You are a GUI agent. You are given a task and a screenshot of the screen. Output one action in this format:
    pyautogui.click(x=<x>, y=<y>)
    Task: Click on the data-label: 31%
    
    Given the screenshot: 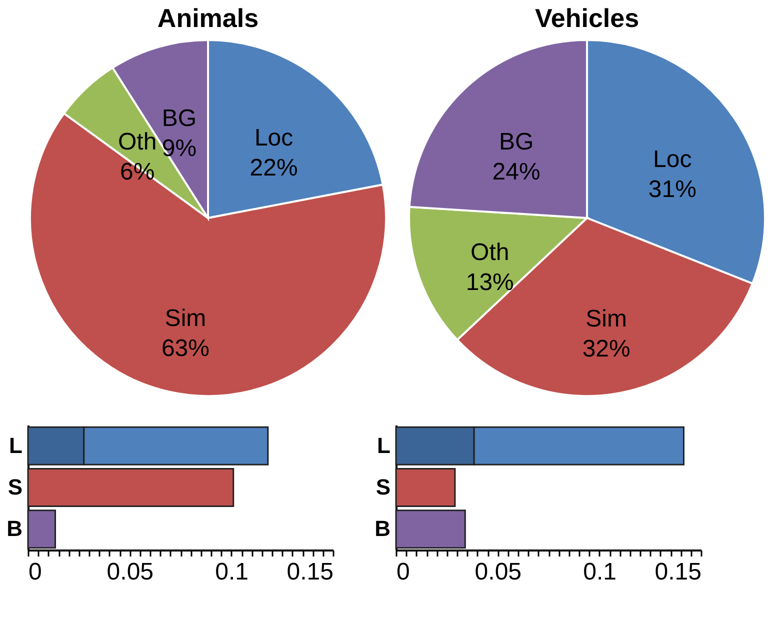 What is the action you would take?
    pyautogui.click(x=672, y=189)
    